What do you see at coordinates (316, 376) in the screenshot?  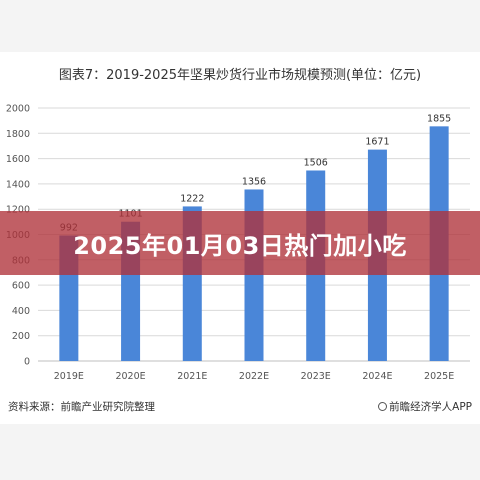 I see `x-tick-label: 2023E` at bounding box center [316, 376].